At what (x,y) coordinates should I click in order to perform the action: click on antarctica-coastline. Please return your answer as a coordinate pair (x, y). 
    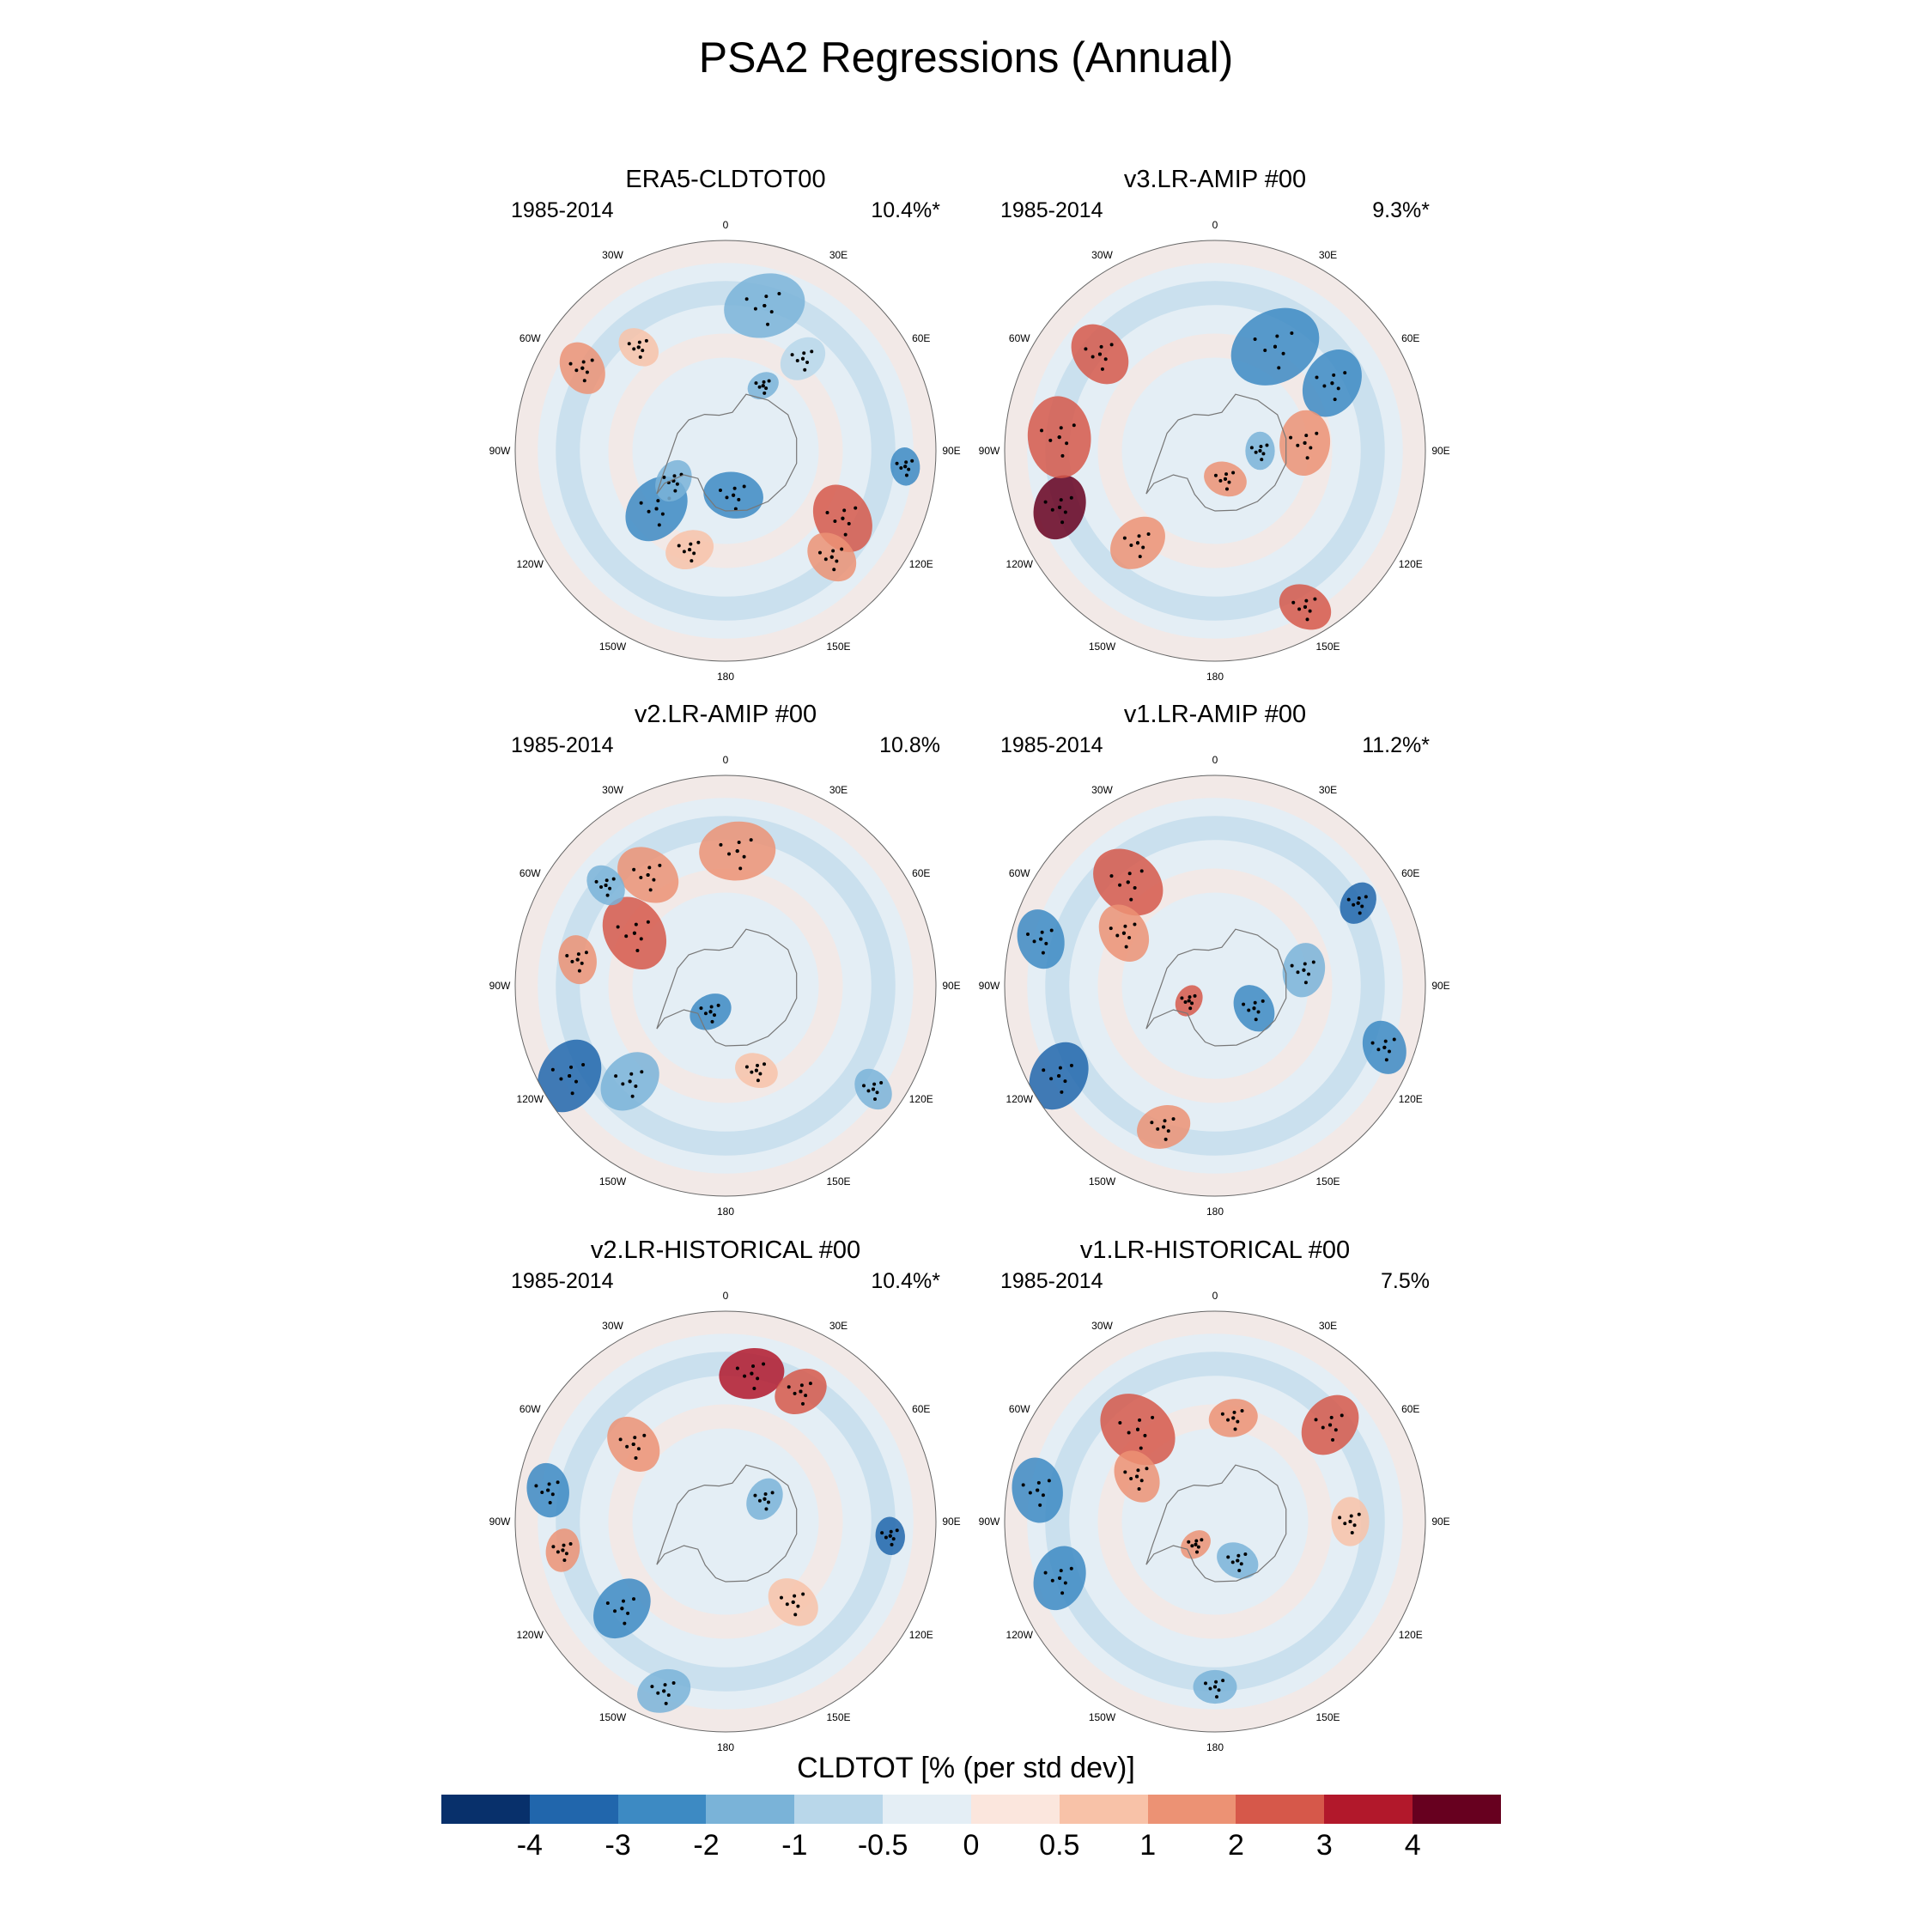
    Looking at the image, I should click on (727, 1524).